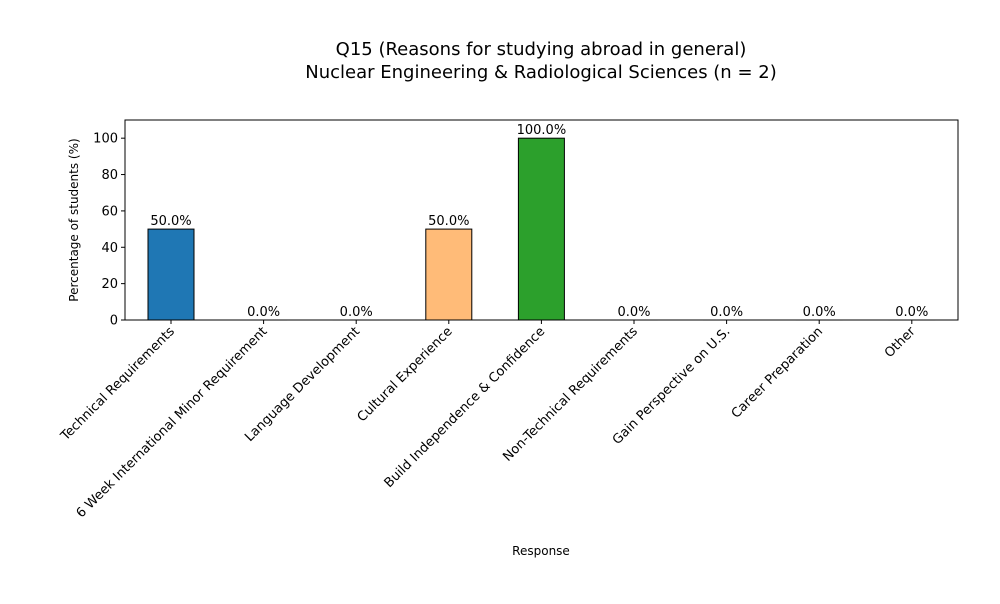 The height and width of the screenshot is (604, 1000). Describe the element at coordinates (542, 130) in the screenshot. I see `bar-value-label: 100.0%` at that location.